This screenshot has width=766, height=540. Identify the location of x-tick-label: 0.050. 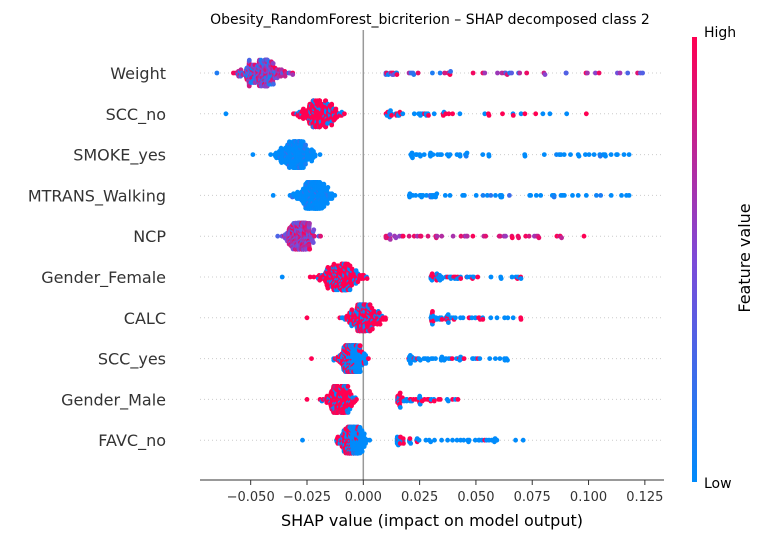
(475, 497).